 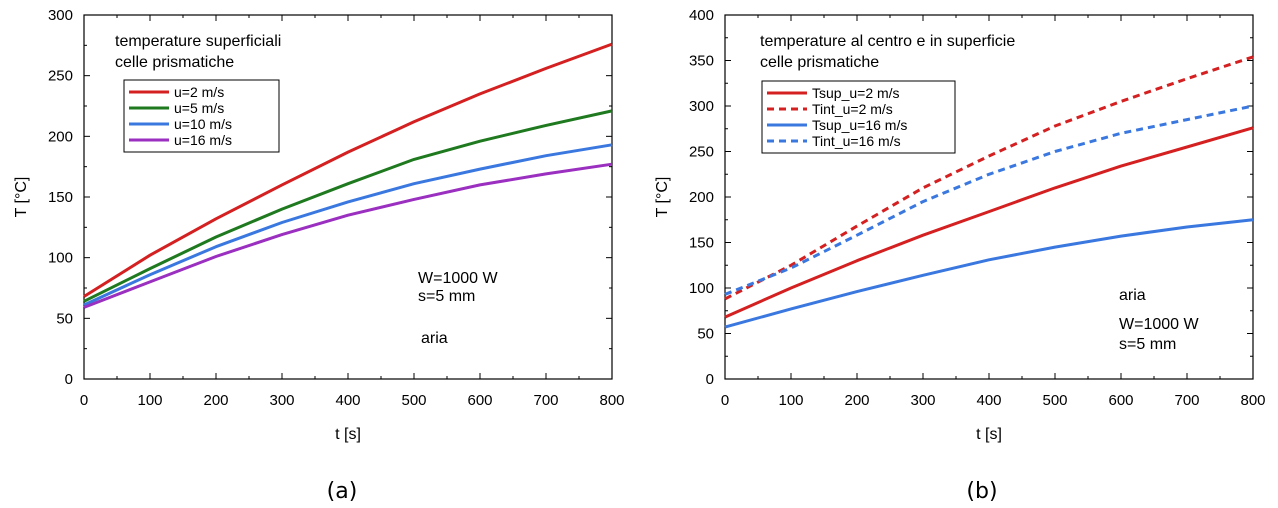 What do you see at coordinates (859, 125) in the screenshot?
I see `legend-label: Tsup_u=16 m/s` at bounding box center [859, 125].